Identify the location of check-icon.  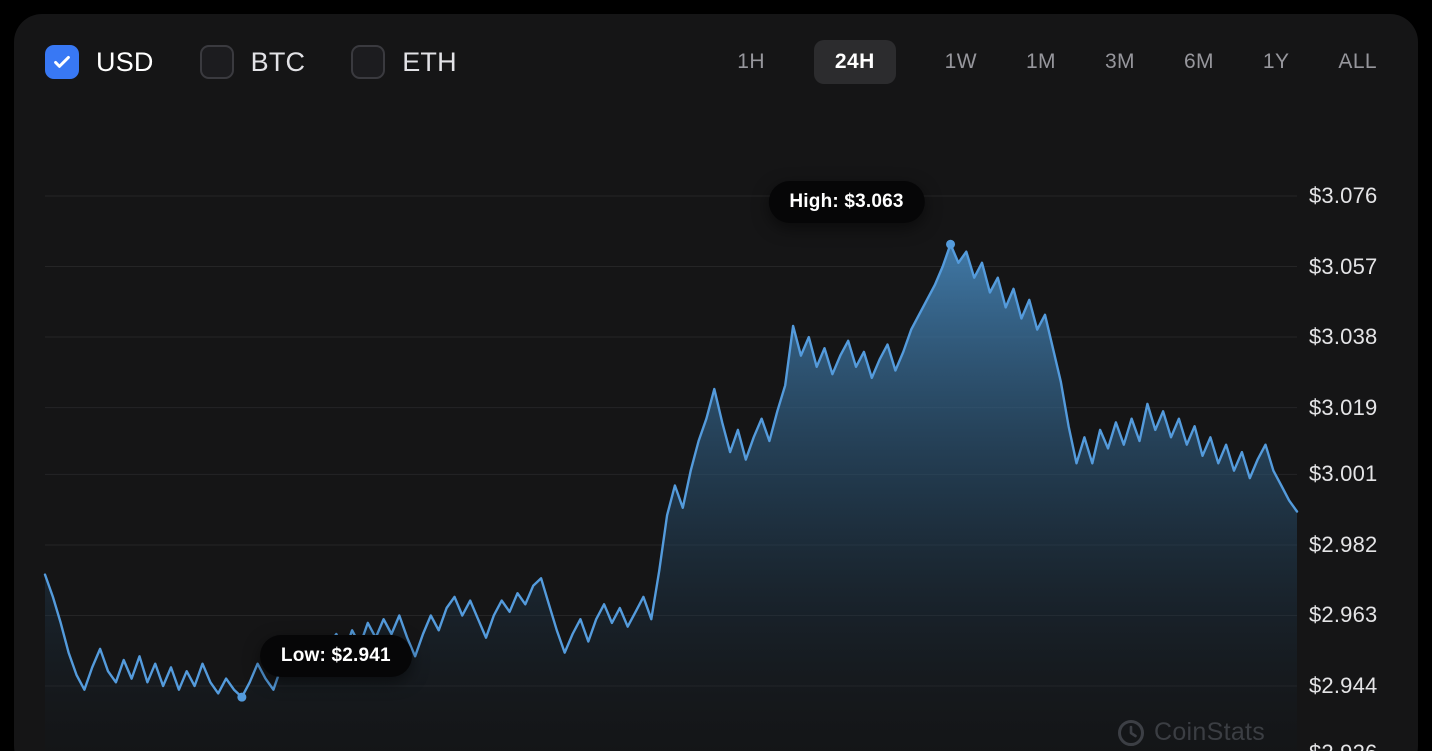
(62, 61).